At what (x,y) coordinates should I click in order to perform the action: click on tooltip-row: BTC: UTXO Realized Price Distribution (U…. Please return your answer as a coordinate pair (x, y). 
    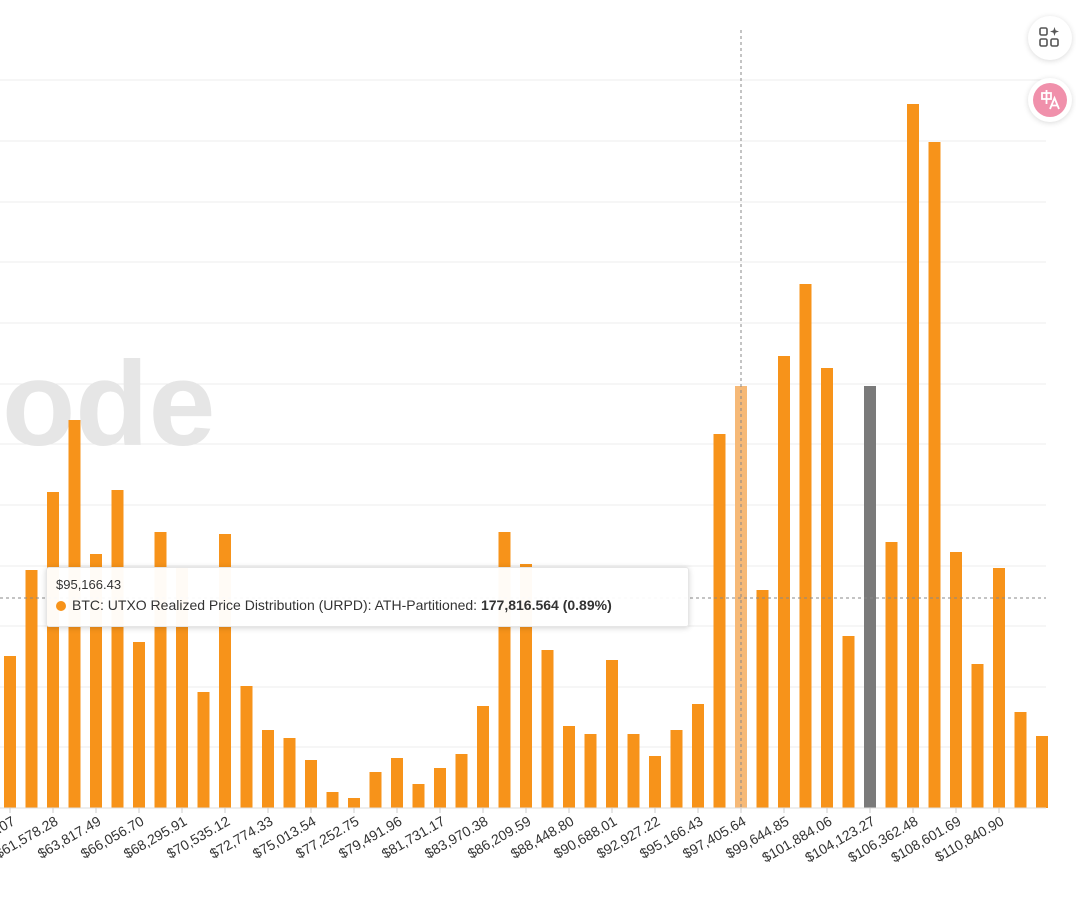
    Looking at the image, I should click on (367, 605).